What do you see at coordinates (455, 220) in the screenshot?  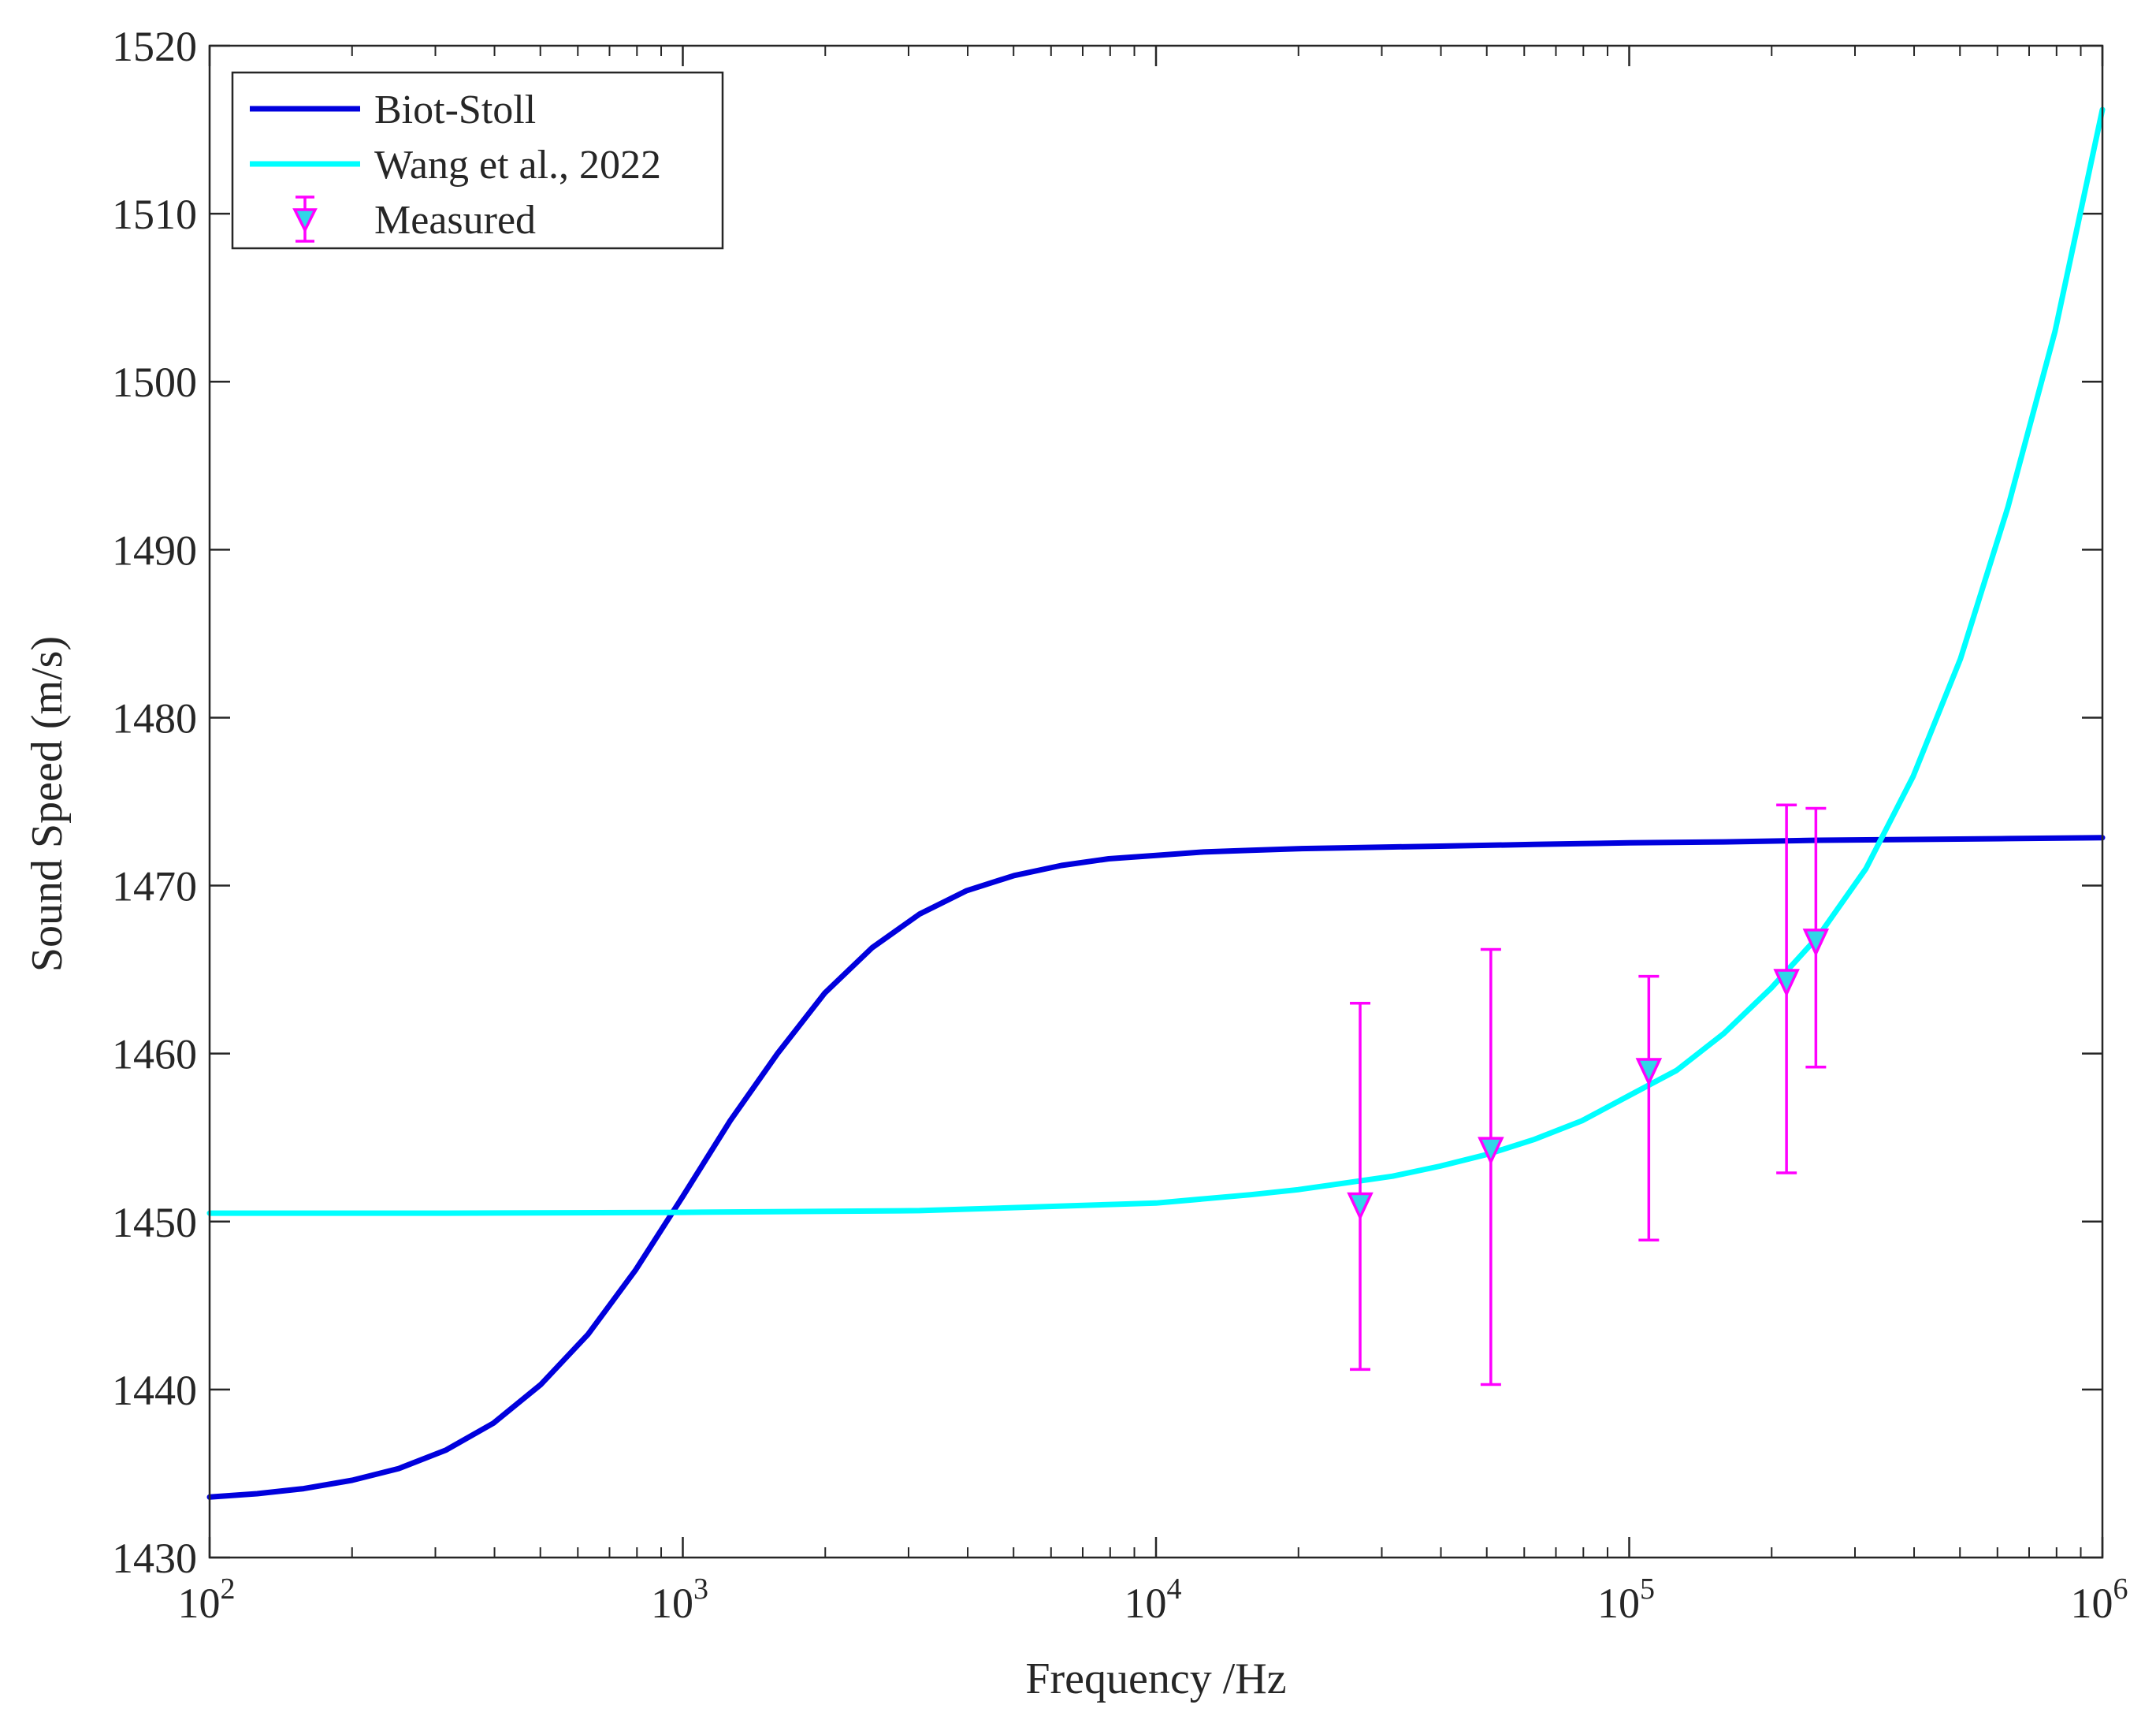 I see `legend-label-measured: Measured` at bounding box center [455, 220].